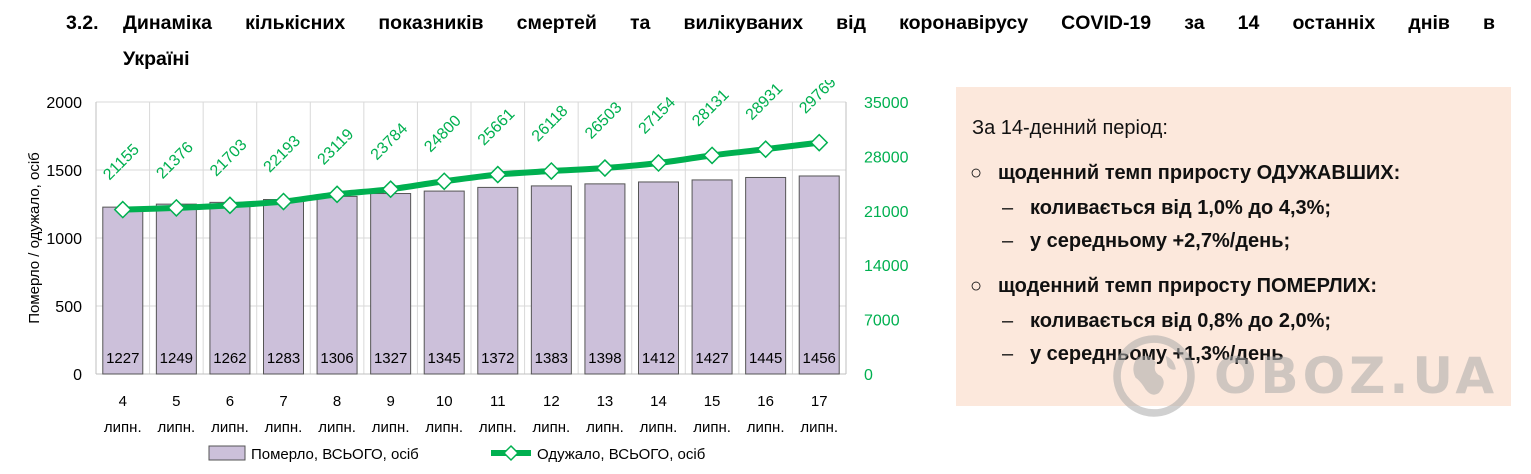 The width and height of the screenshot is (1531, 474). I want to click on bar-data-label: 1383, so click(551, 358).